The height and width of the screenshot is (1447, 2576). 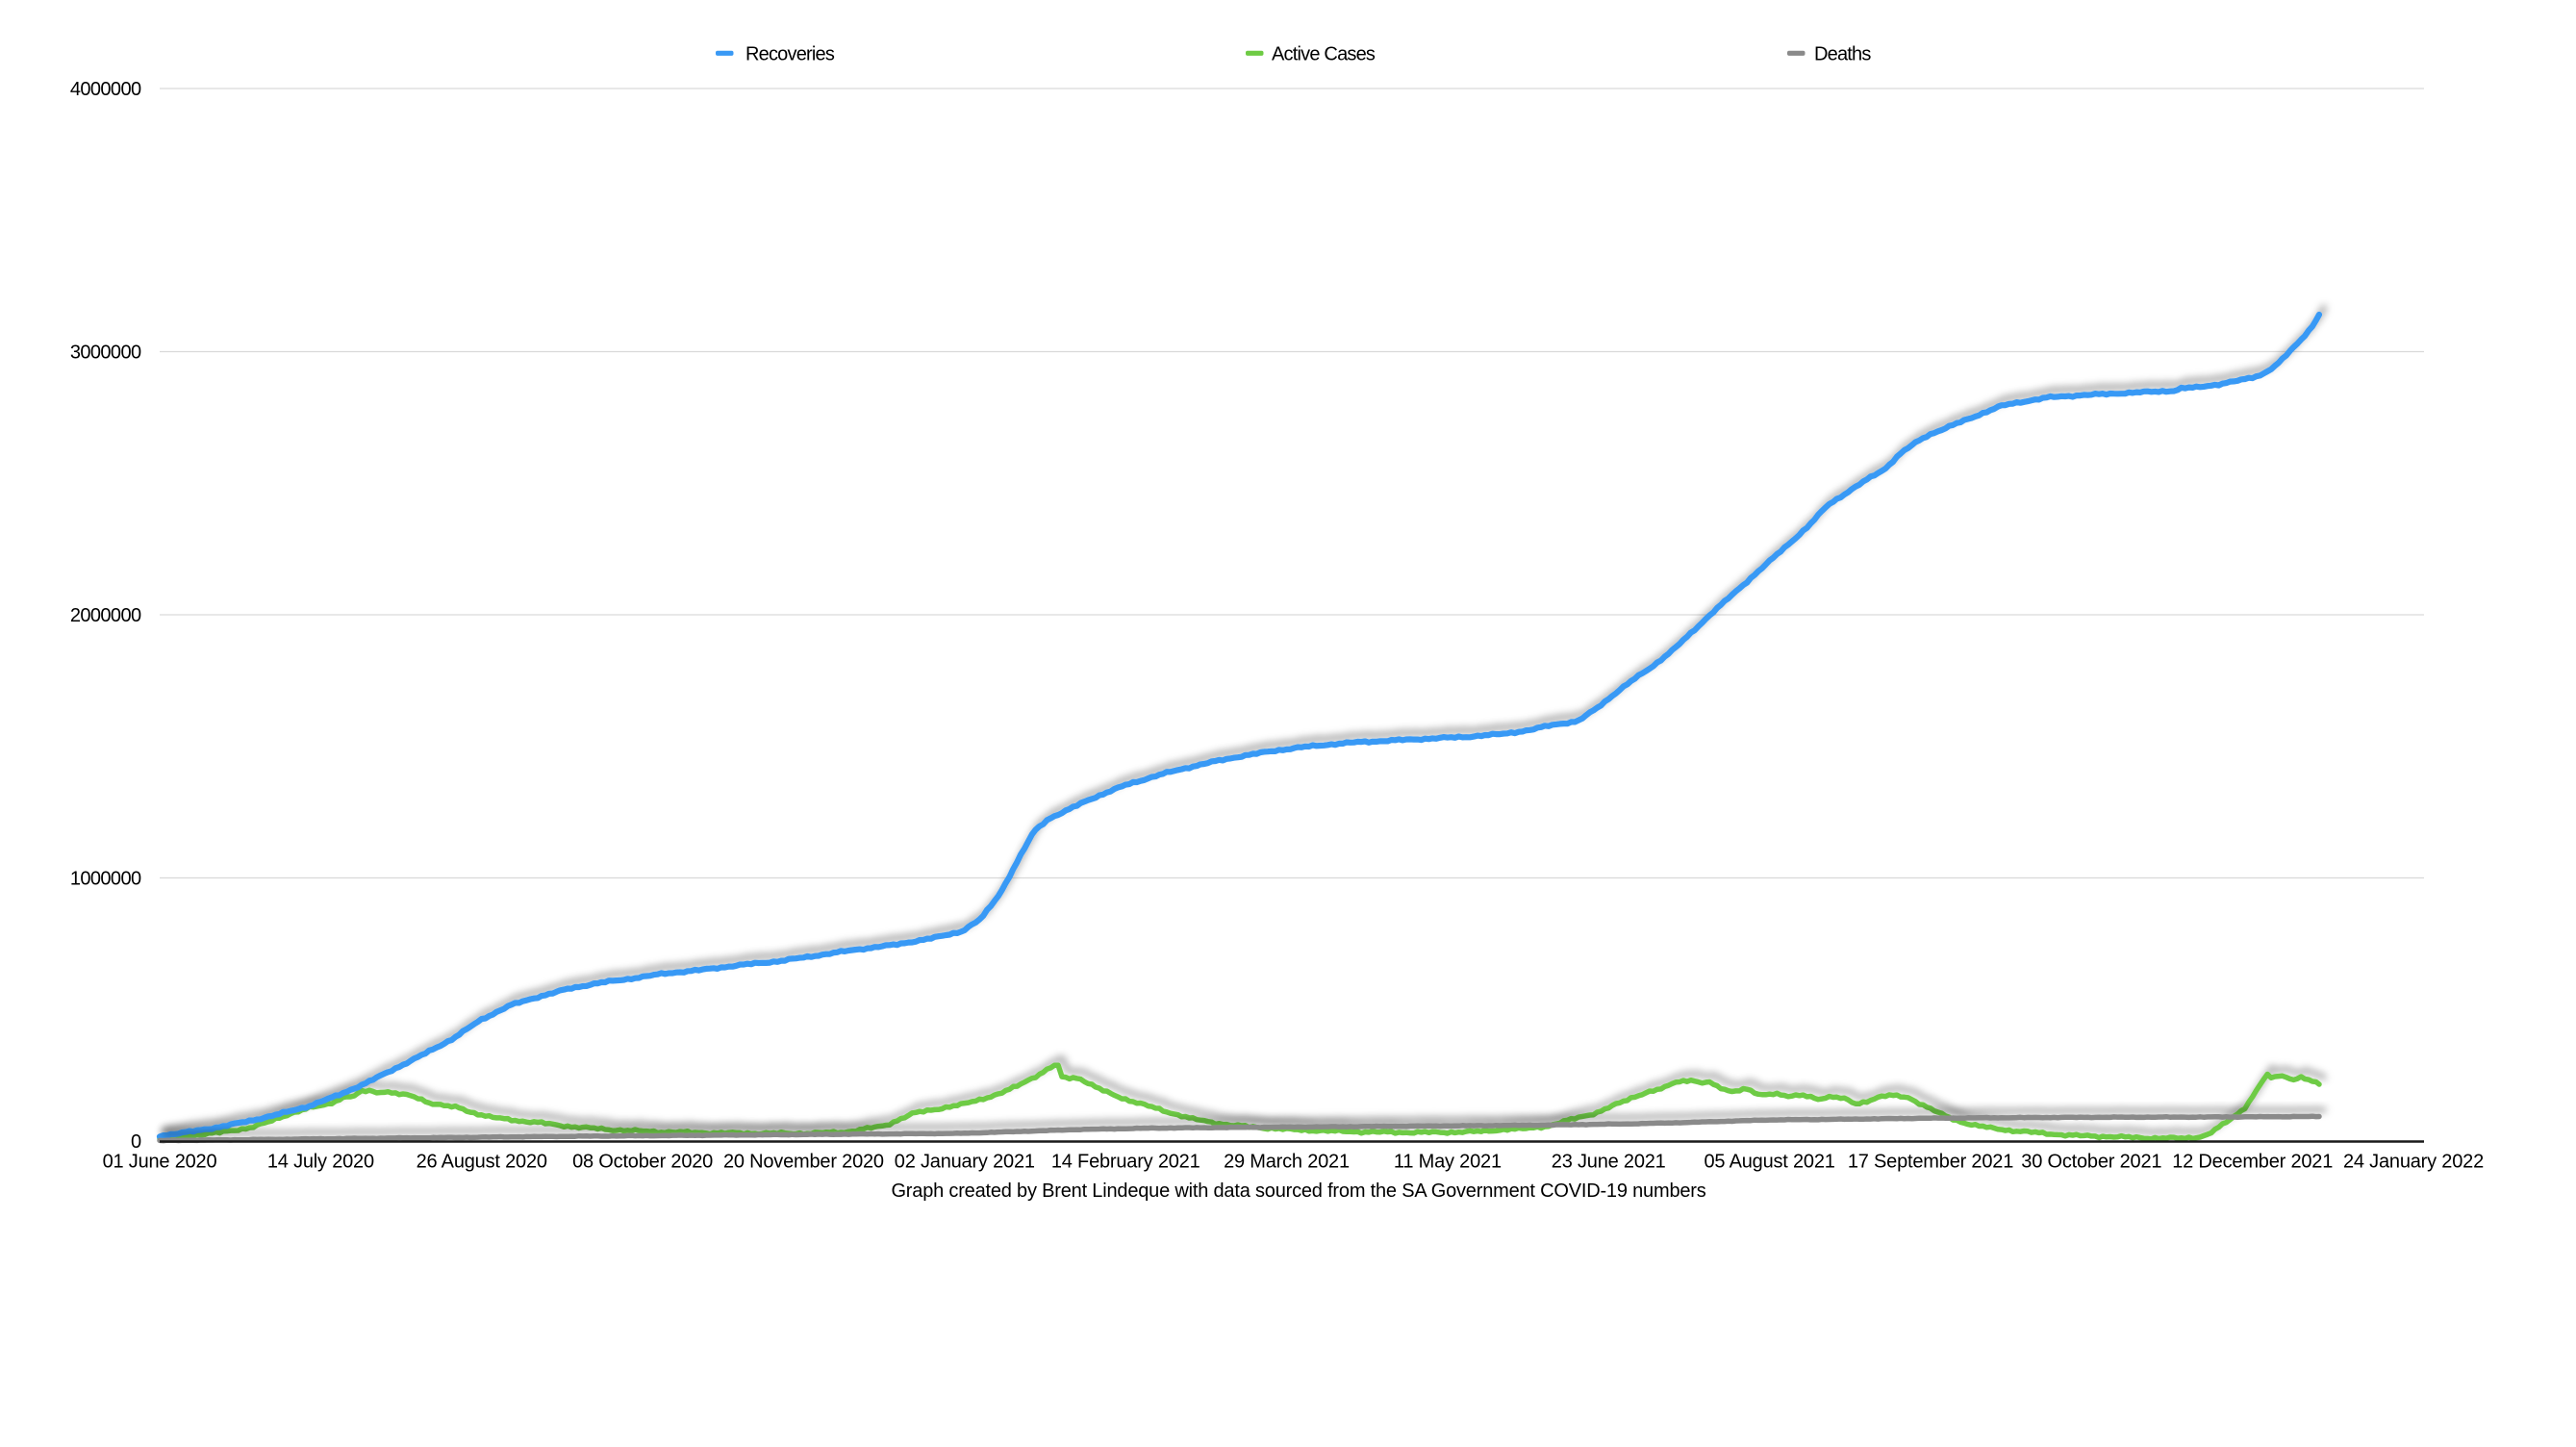 What do you see at coordinates (106, 89) in the screenshot?
I see `svg-text: 4000000` at bounding box center [106, 89].